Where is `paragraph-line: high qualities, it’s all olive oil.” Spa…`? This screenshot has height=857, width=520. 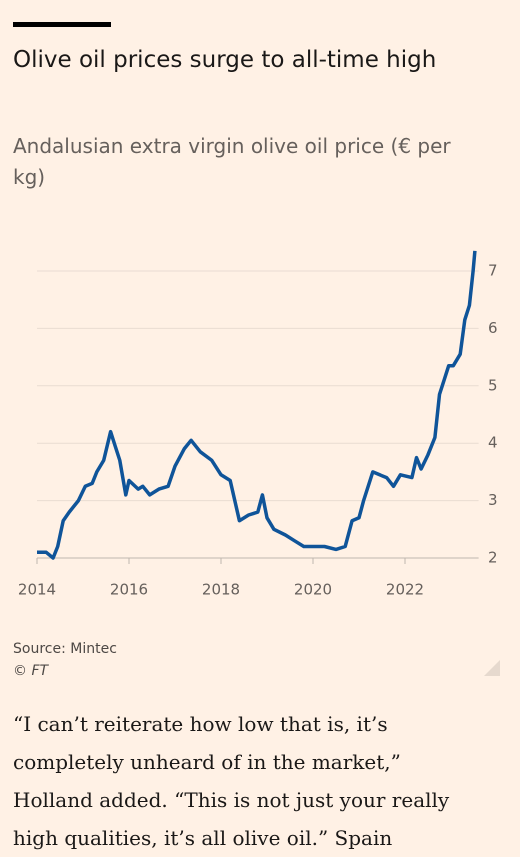
paragraph-line: high qualities, it’s all olive oil.” Spa… is located at coordinates (203, 838).